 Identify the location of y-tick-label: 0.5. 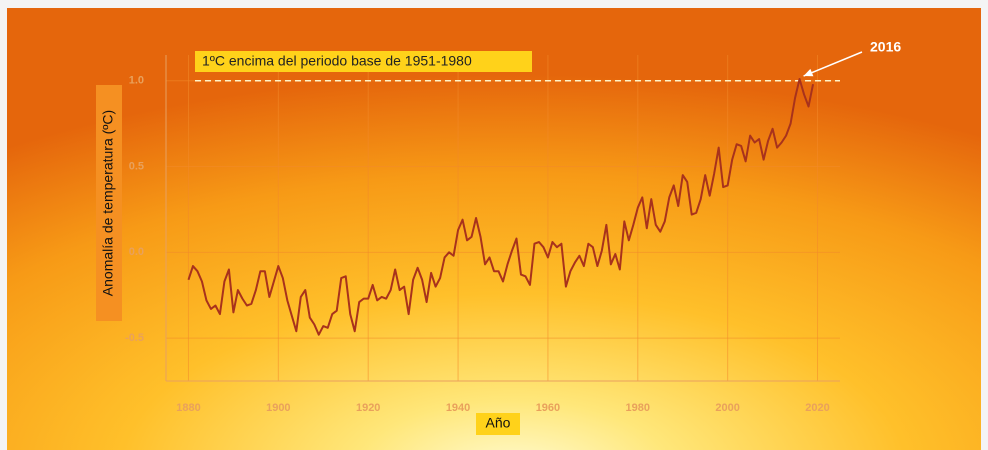
(136, 166).